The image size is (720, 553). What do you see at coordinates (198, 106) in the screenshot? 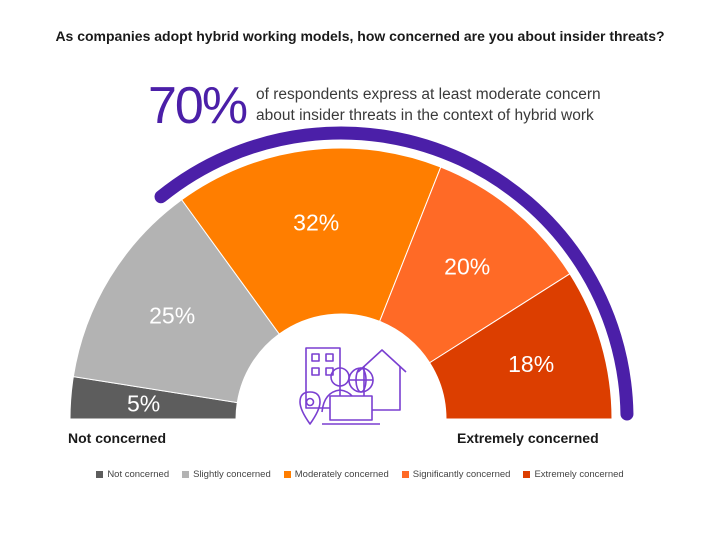
I see `highlight-percentage: 70%` at bounding box center [198, 106].